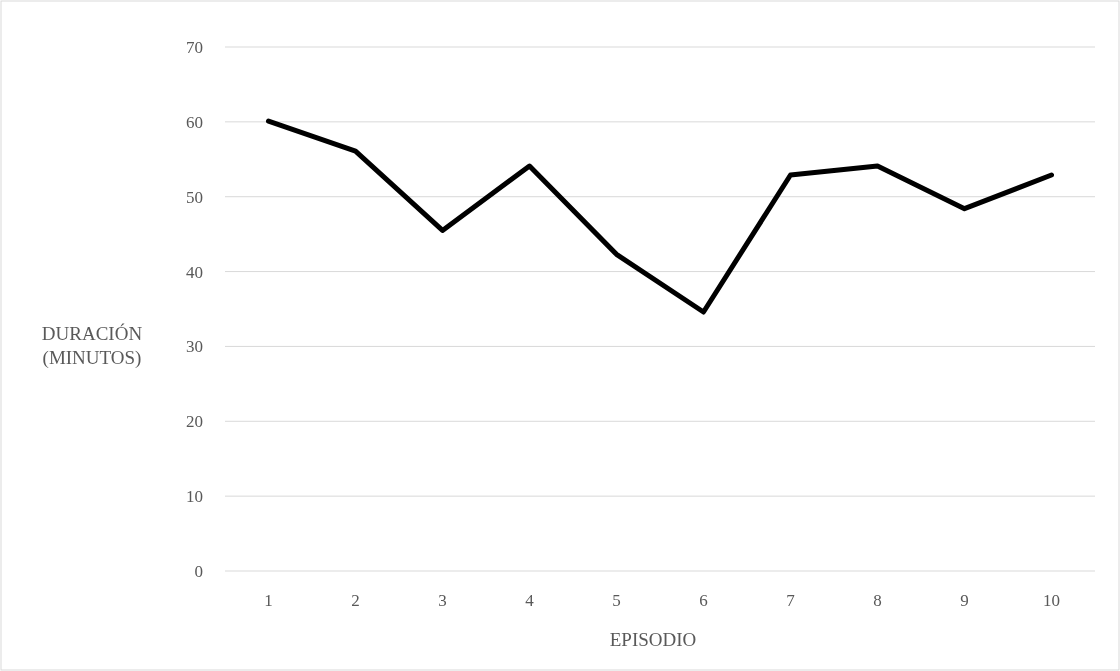 The image size is (1120, 671). Describe the element at coordinates (355, 600) in the screenshot. I see `x-tick-label: 2` at that location.